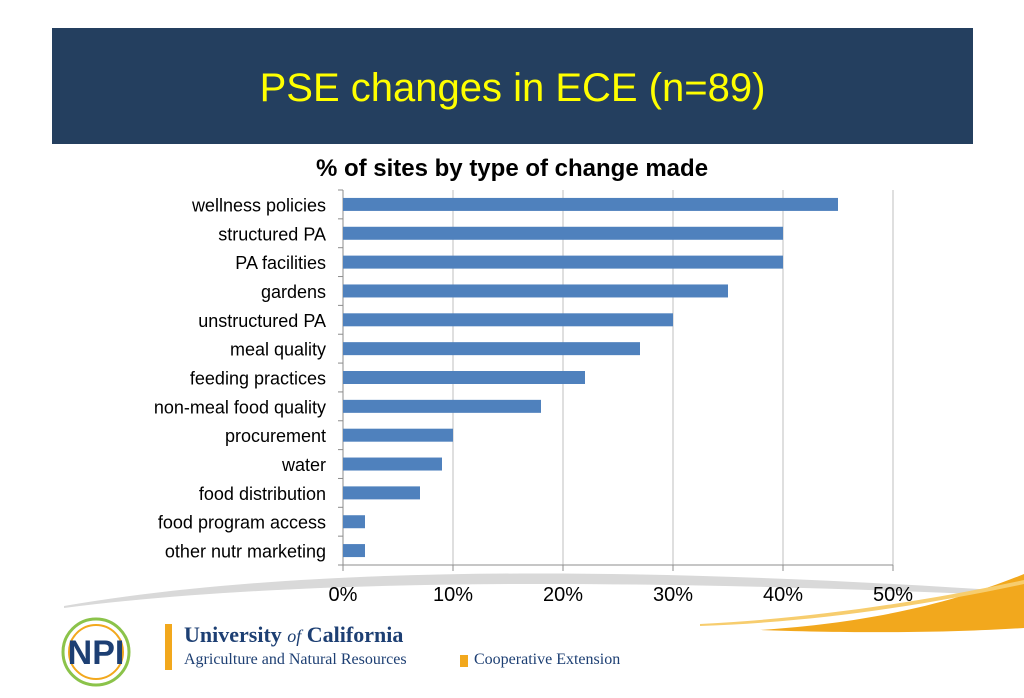 This screenshot has height=698, width=1024. Describe the element at coordinates (280, 263) in the screenshot. I see `category-label: PA facilities` at that location.